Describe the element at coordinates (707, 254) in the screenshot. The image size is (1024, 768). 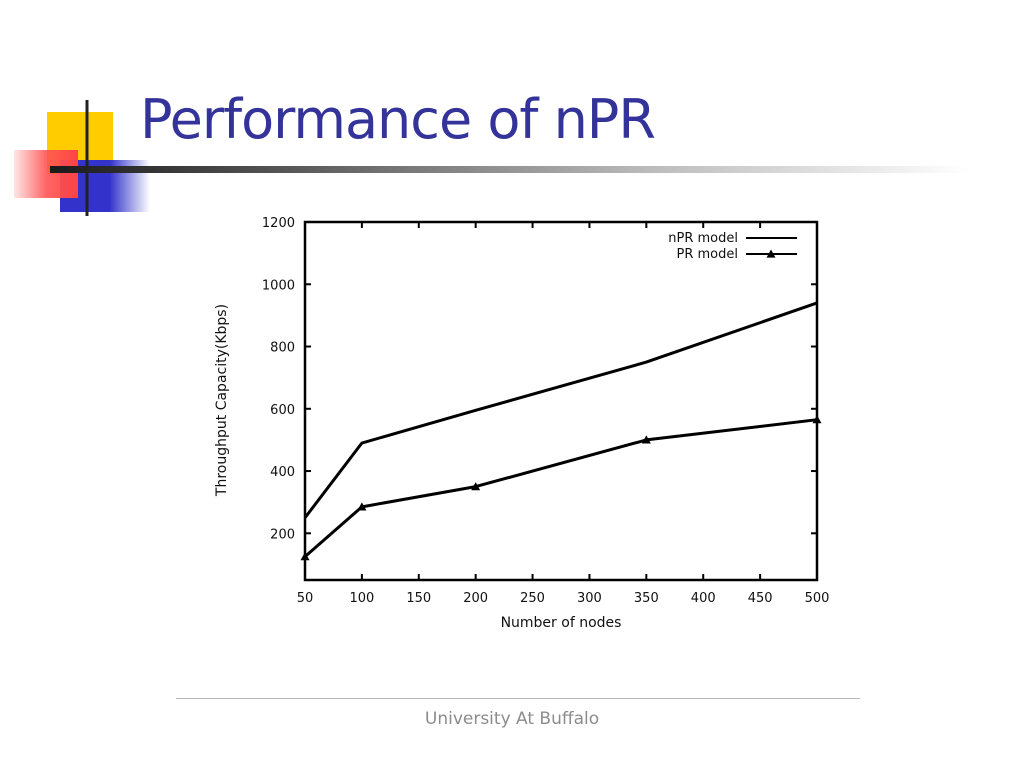
I see `legend-label-pr-model: PR model` at that location.